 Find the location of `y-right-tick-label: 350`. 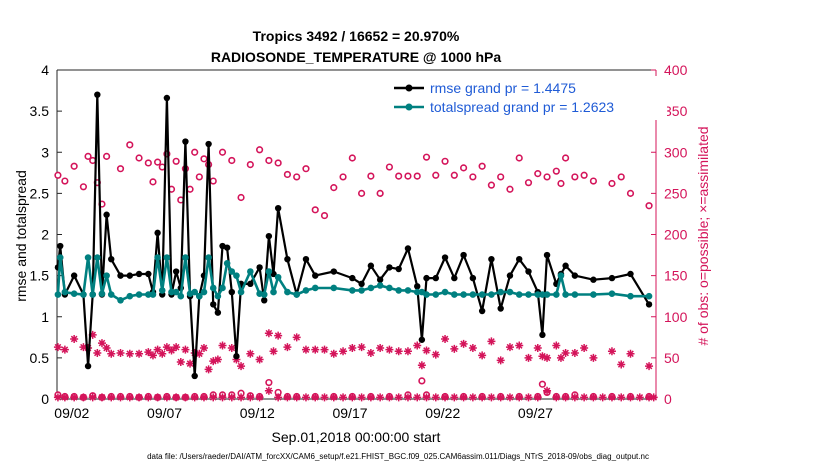

y-right-tick-label: 350 is located at coordinates (676, 111).